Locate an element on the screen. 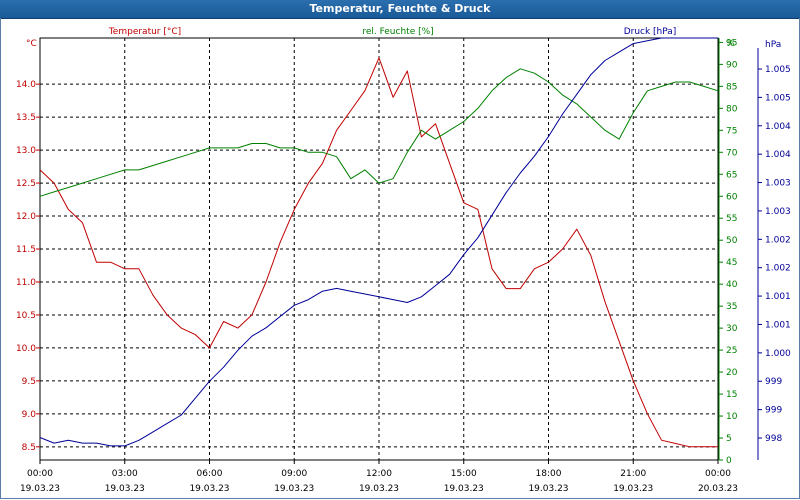  x-tick-label-date: 20.03.23 is located at coordinates (718, 489).